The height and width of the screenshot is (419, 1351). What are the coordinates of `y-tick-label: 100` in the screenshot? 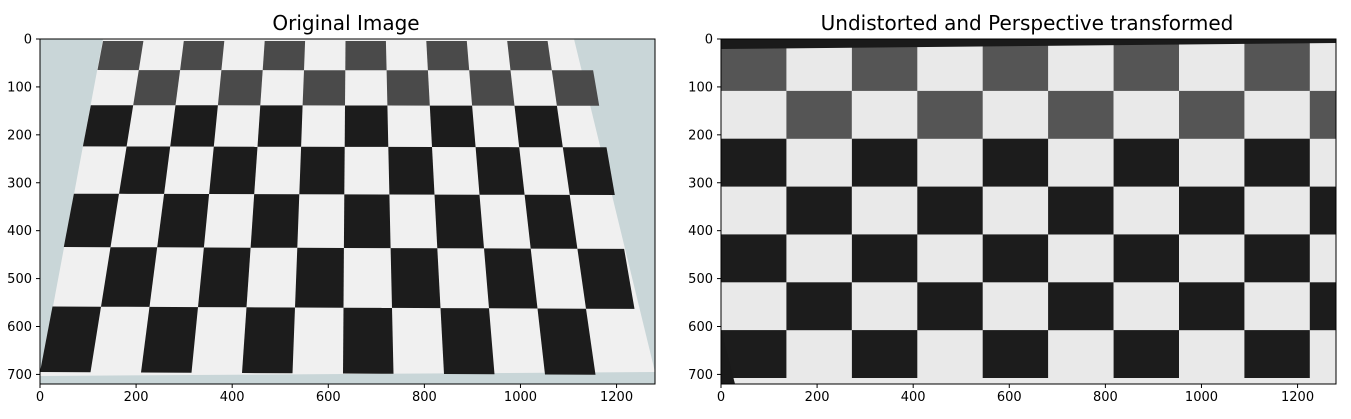 It's located at (700, 87).